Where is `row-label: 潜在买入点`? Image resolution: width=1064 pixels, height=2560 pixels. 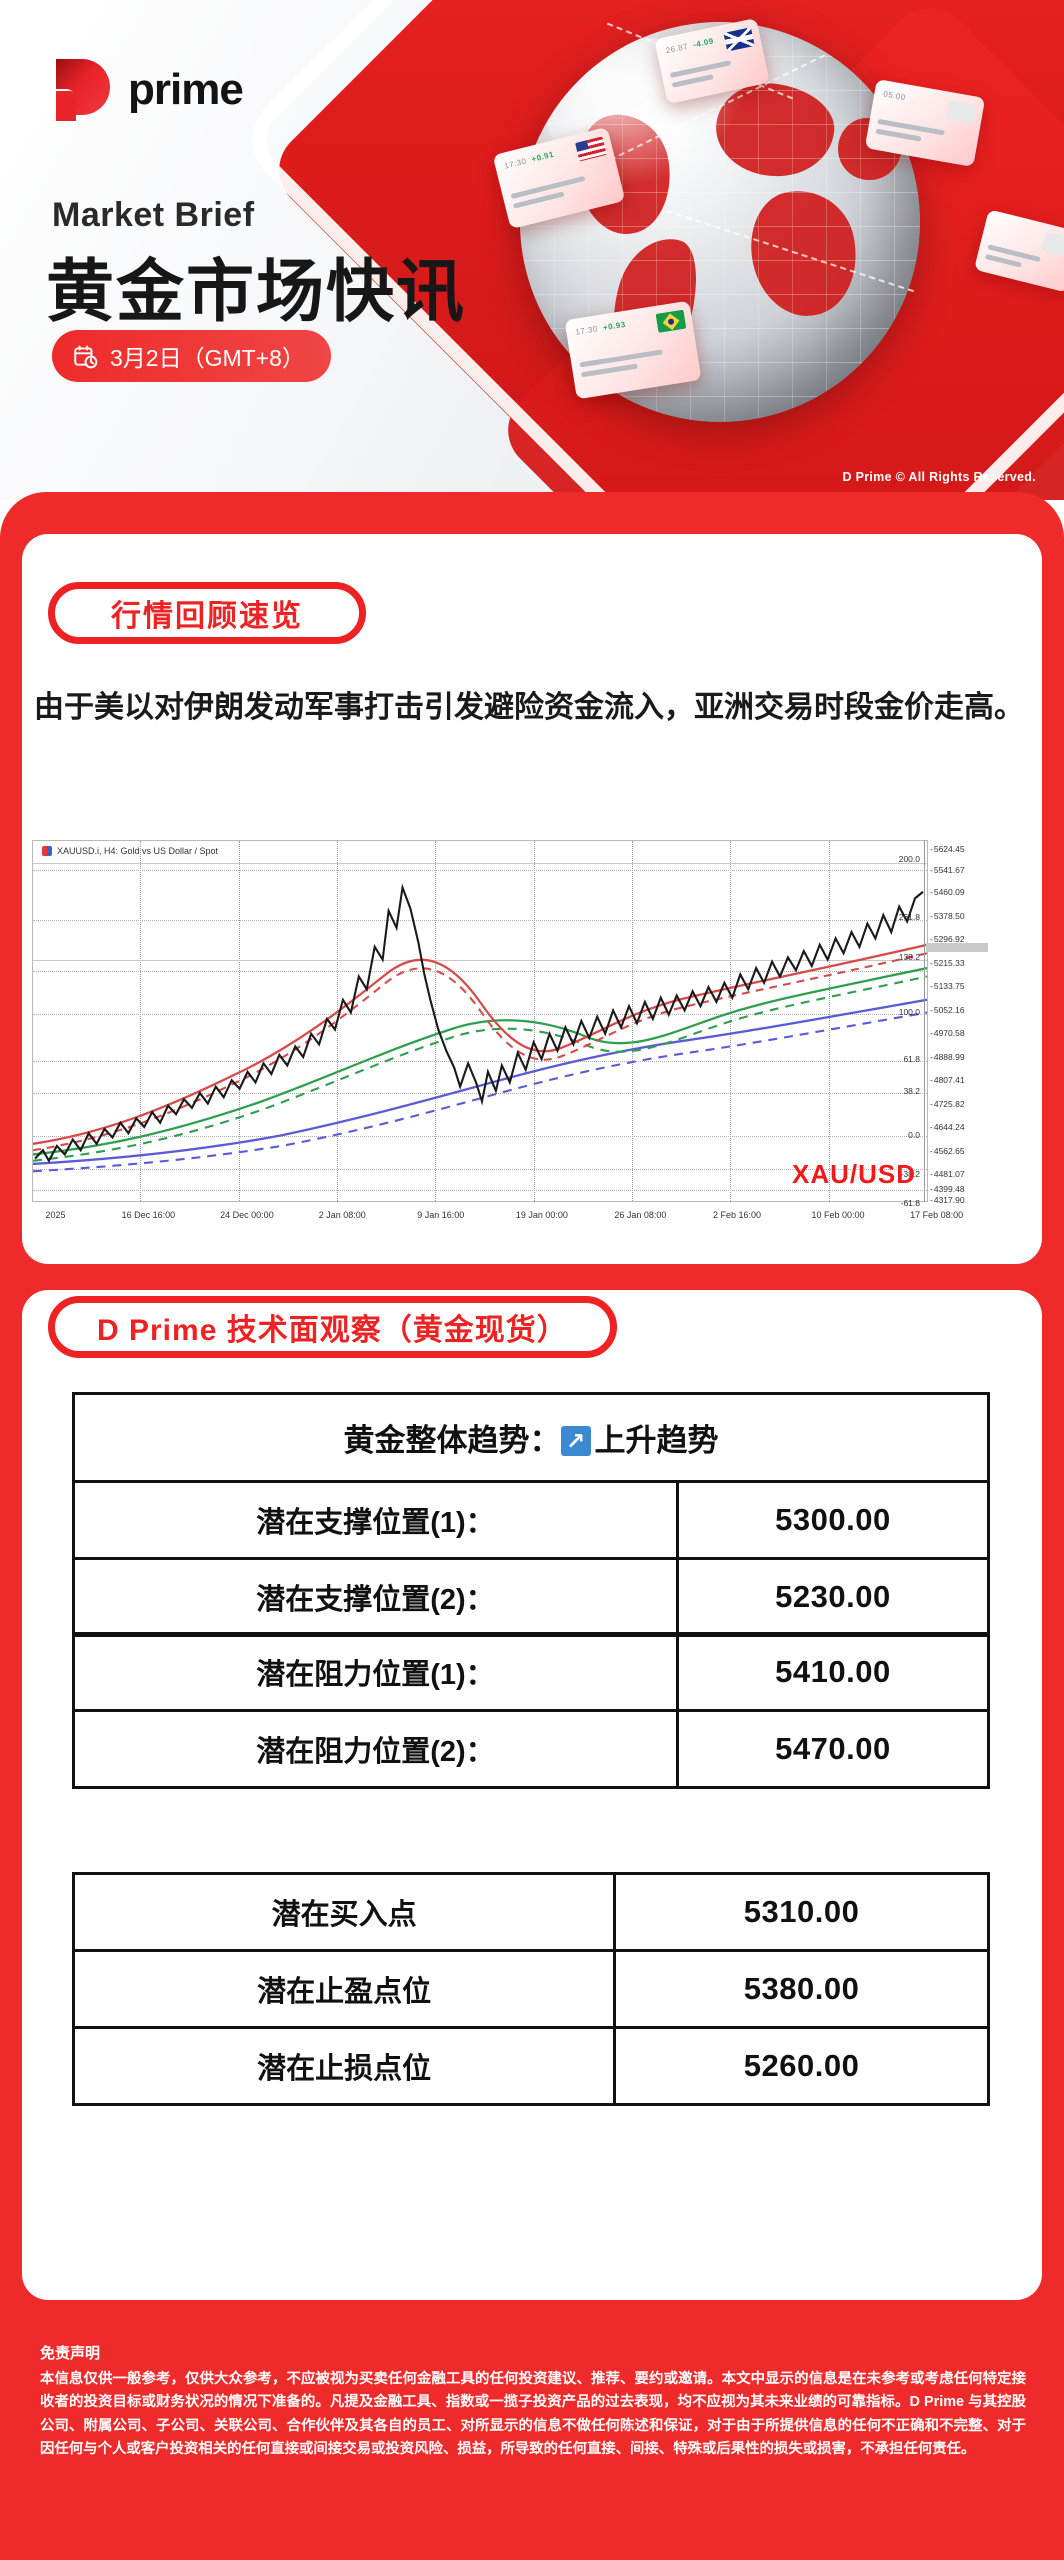 row-label: 潜在买入点 is located at coordinates (344, 1912).